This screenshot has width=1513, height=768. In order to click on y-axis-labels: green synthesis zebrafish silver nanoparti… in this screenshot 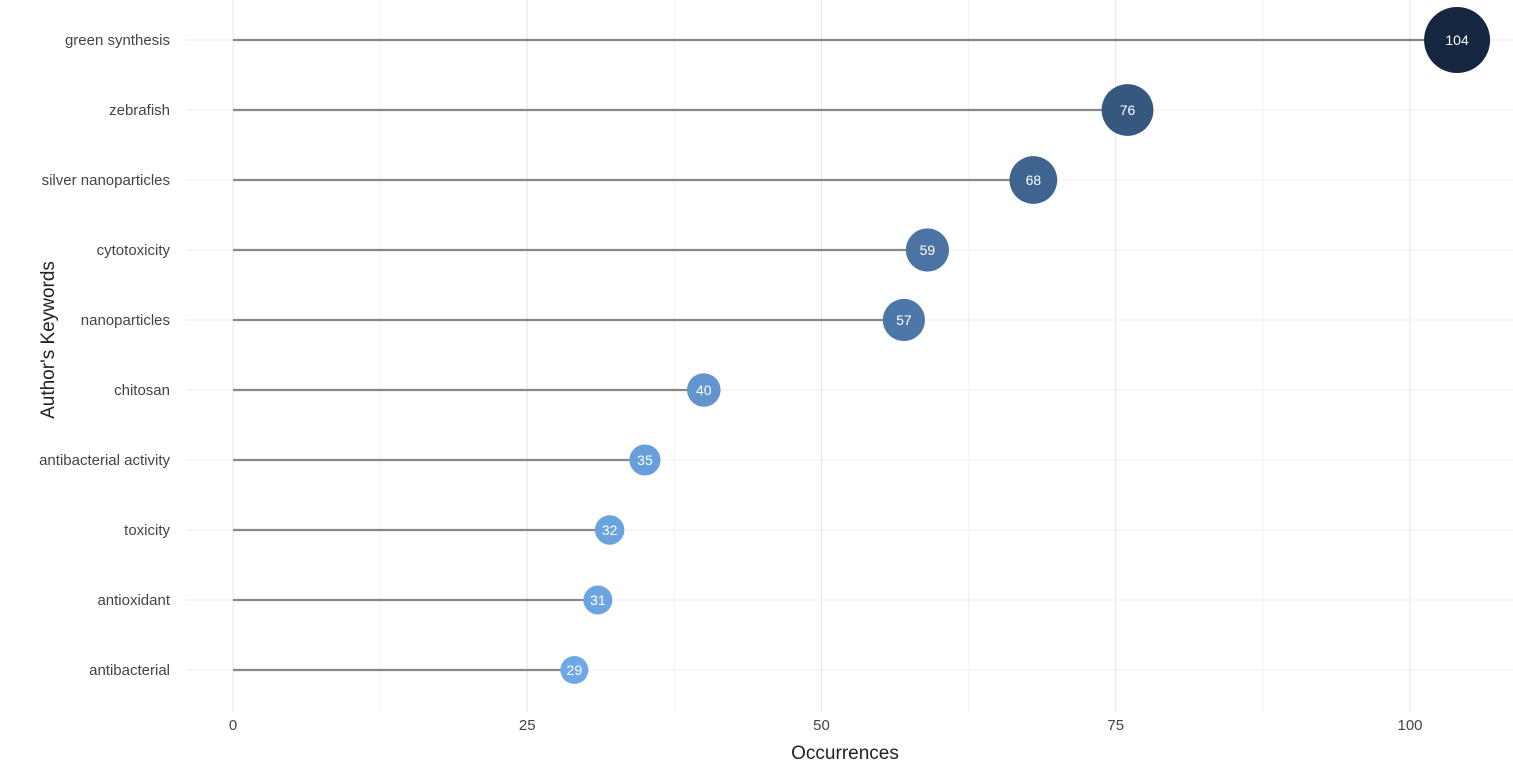, I will do `click(105, 355)`.